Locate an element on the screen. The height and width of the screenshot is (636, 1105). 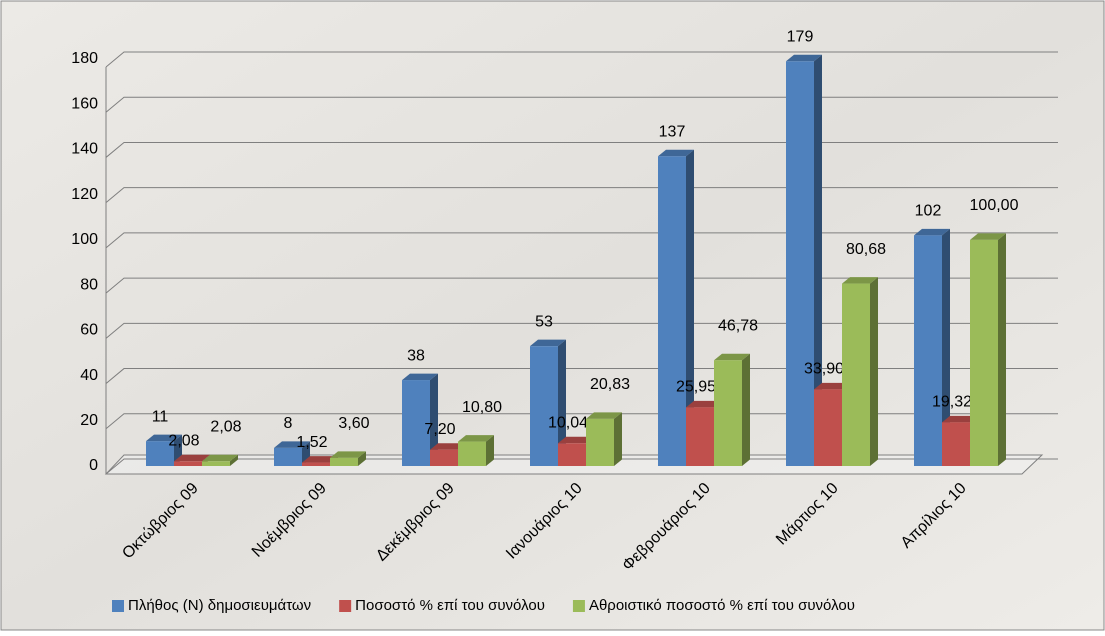
data-label: 80,68 is located at coordinates (866, 249).